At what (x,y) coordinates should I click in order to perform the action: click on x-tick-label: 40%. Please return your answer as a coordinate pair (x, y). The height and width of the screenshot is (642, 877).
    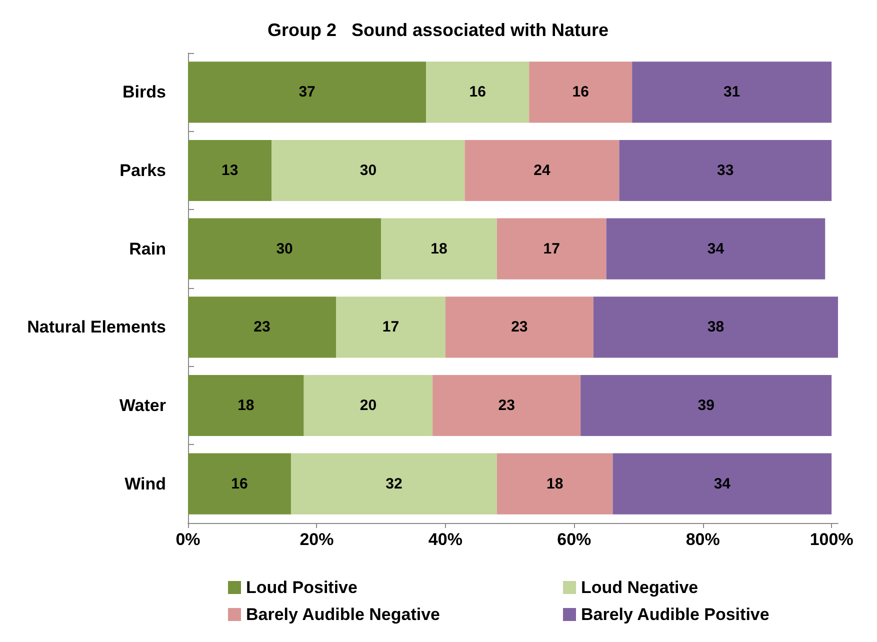
    Looking at the image, I should click on (445, 539).